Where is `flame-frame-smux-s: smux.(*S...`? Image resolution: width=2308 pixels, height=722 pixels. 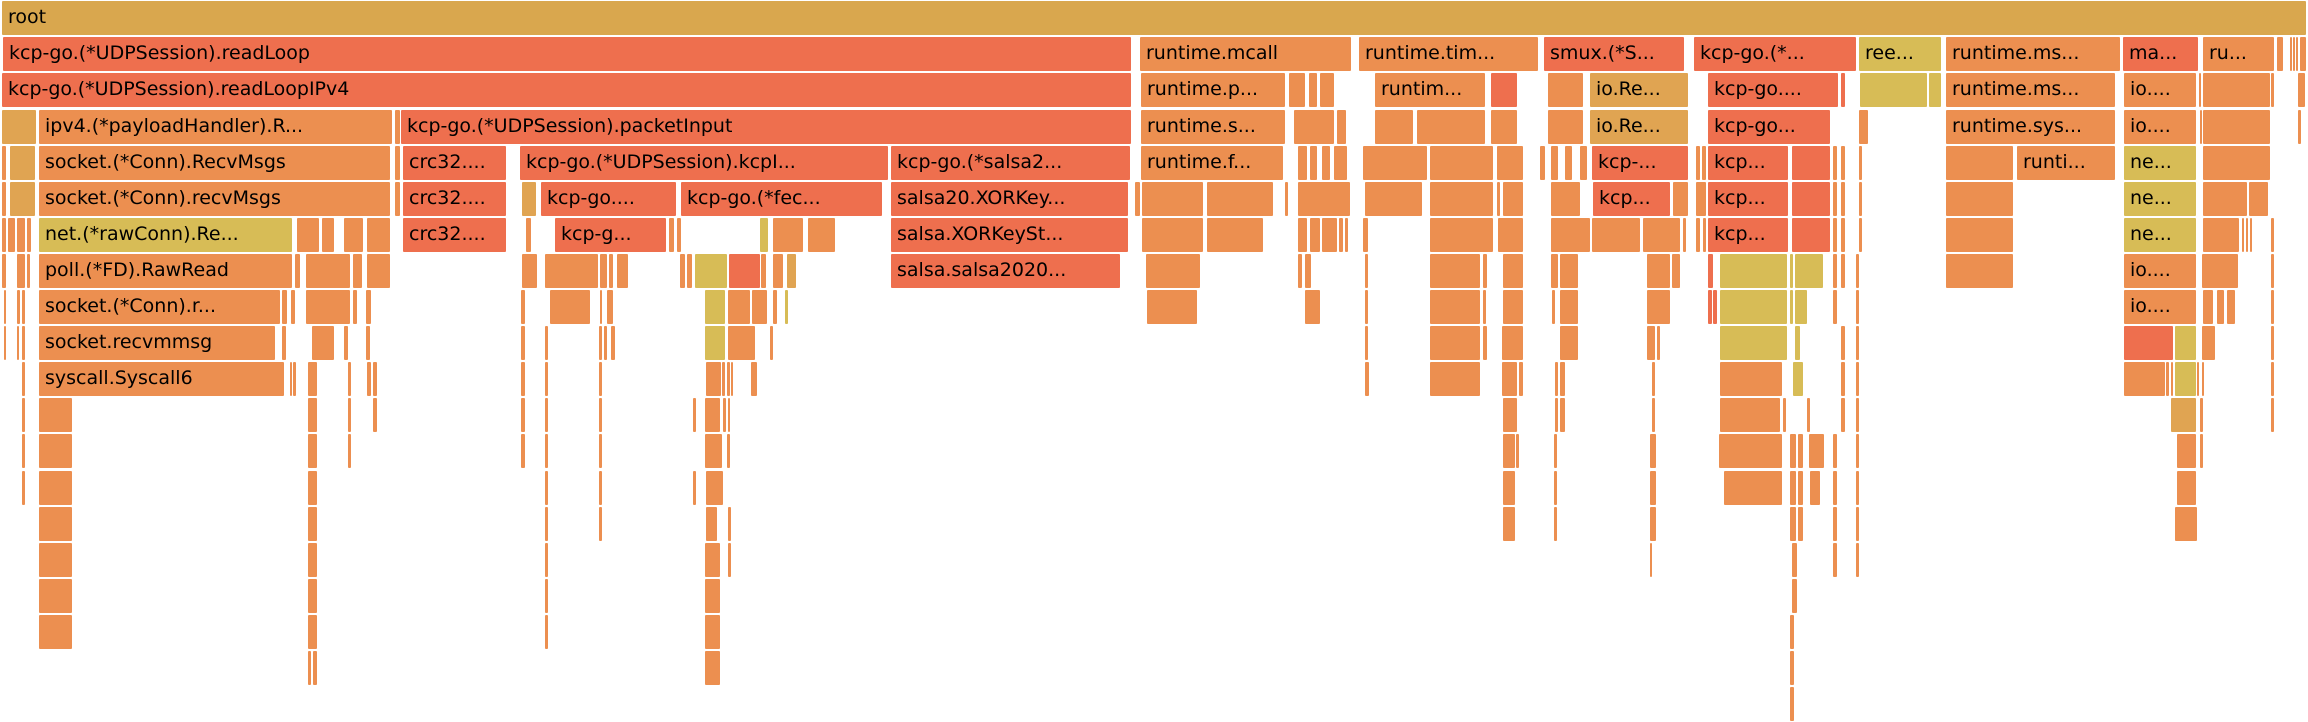 flame-frame-smux-s: smux.(*S... is located at coordinates (1614, 54).